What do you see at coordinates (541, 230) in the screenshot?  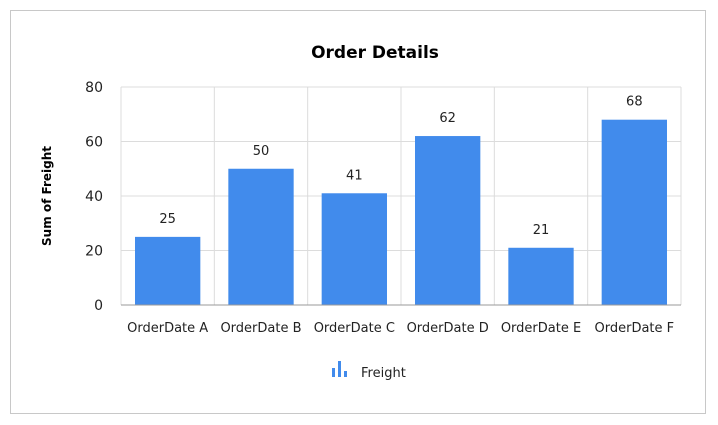 I see `data-label: 21` at bounding box center [541, 230].